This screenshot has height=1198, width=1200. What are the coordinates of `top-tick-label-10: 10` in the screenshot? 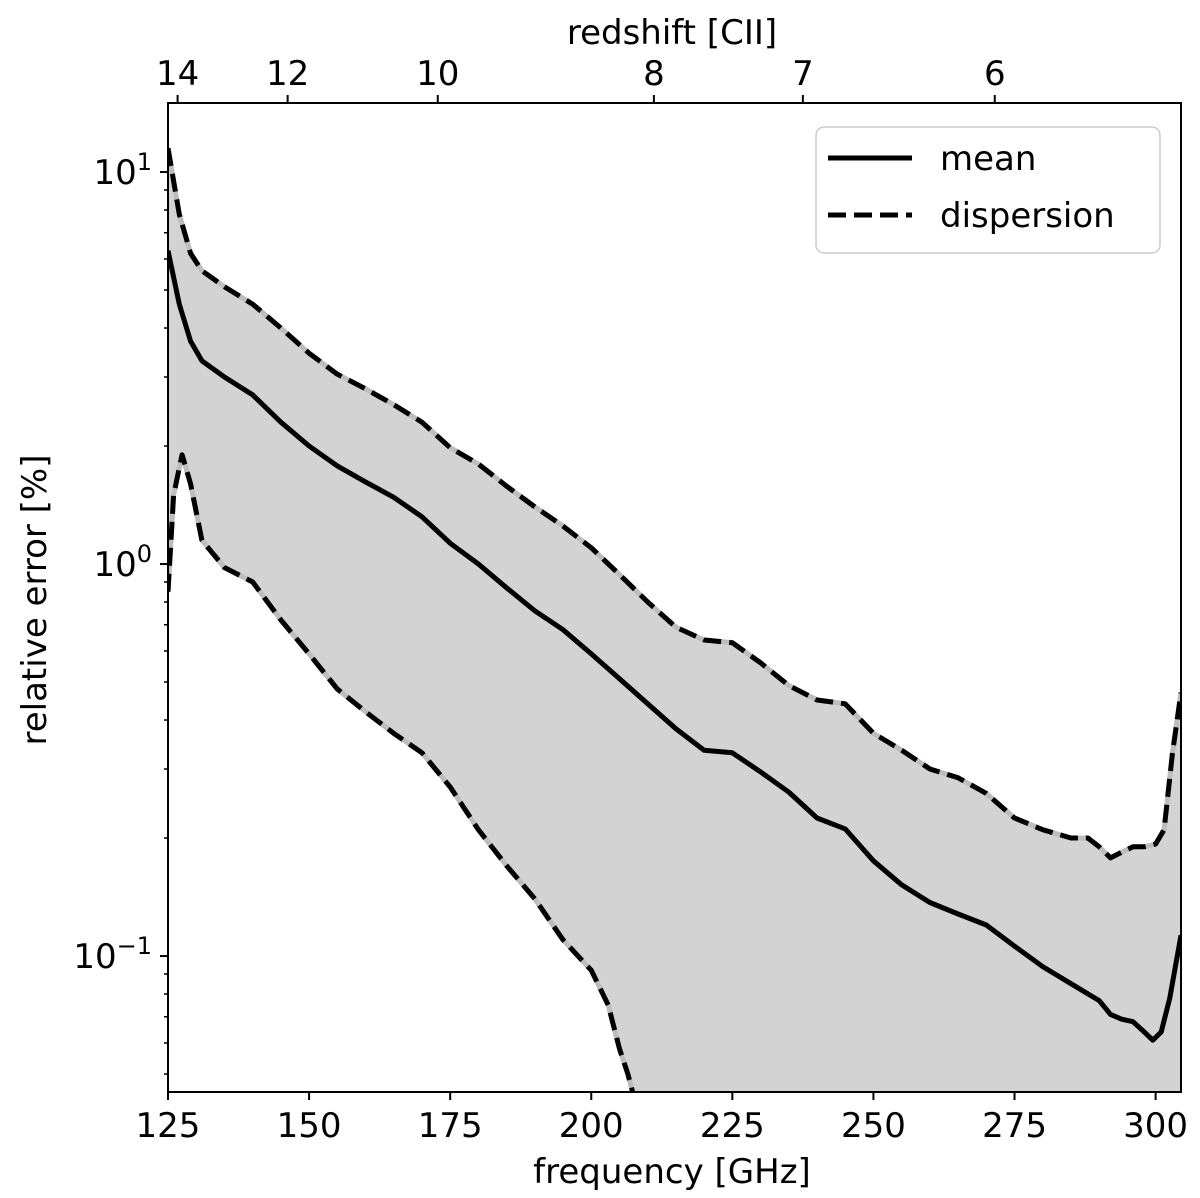 It's located at (437, 74).